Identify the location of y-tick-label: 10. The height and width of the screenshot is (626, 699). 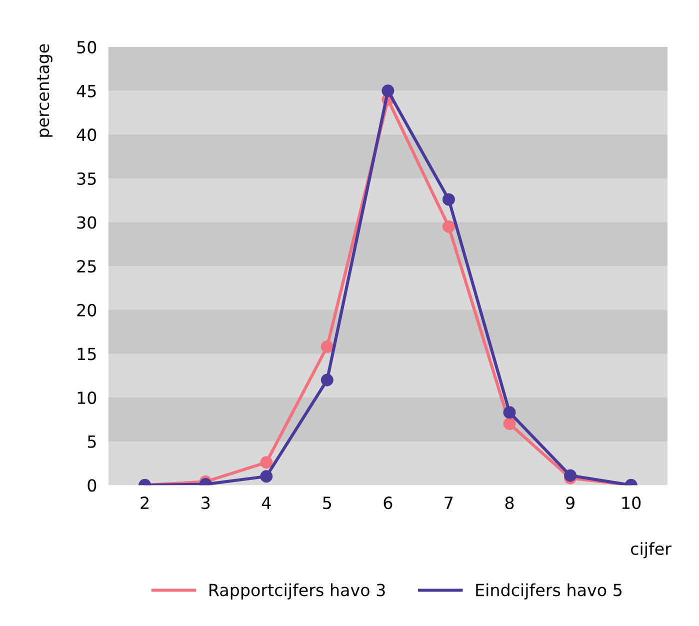
(87, 397).